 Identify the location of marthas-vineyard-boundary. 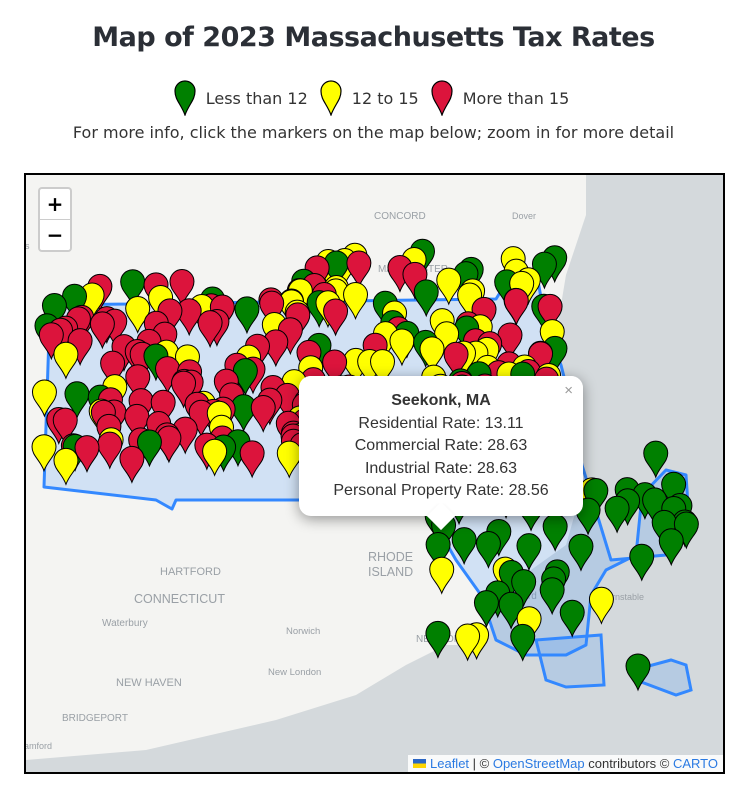
(570, 661).